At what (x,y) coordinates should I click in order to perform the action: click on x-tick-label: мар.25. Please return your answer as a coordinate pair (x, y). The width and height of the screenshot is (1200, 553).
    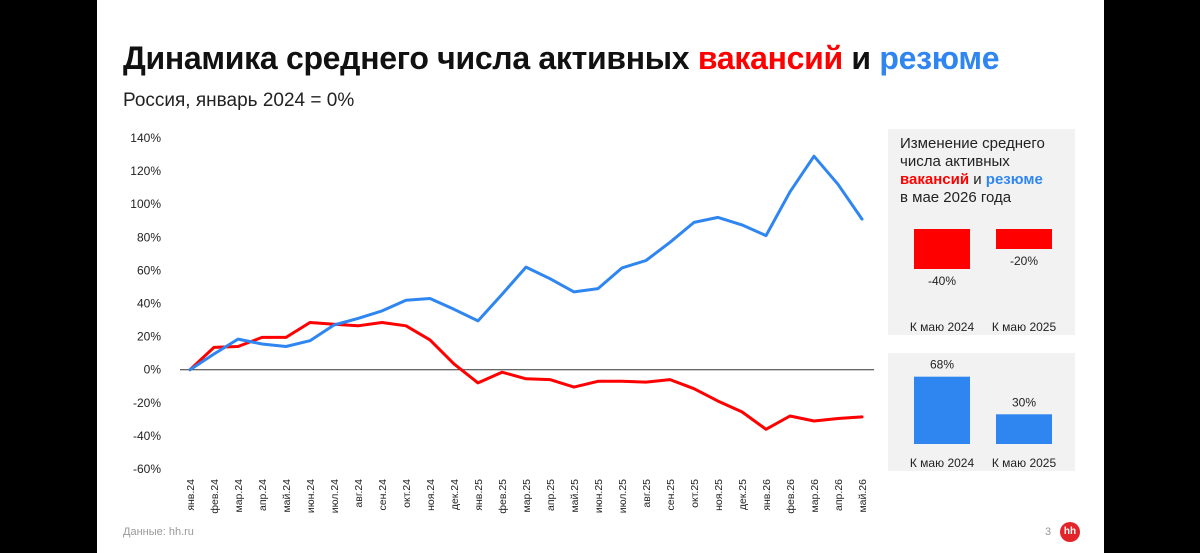
    Looking at the image, I should click on (527, 496).